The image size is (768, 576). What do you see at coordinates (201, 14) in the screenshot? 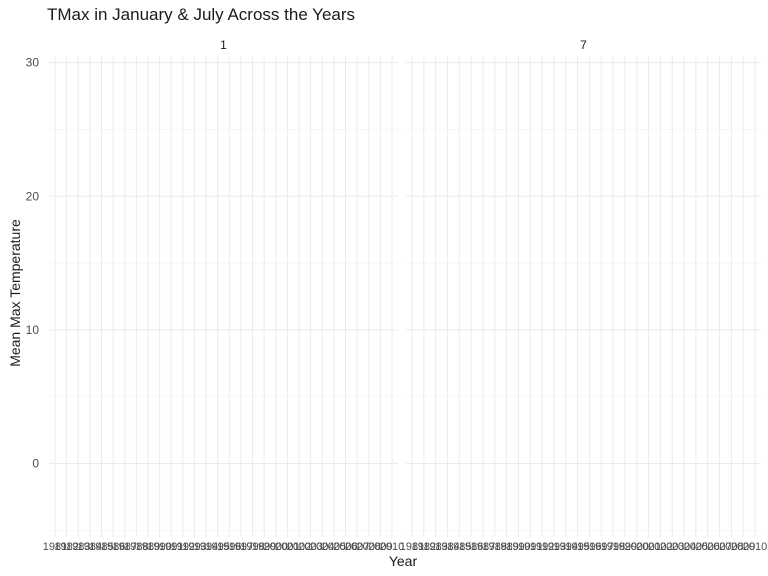
I see `chart-title: TMax in January & July Across the Years` at bounding box center [201, 14].